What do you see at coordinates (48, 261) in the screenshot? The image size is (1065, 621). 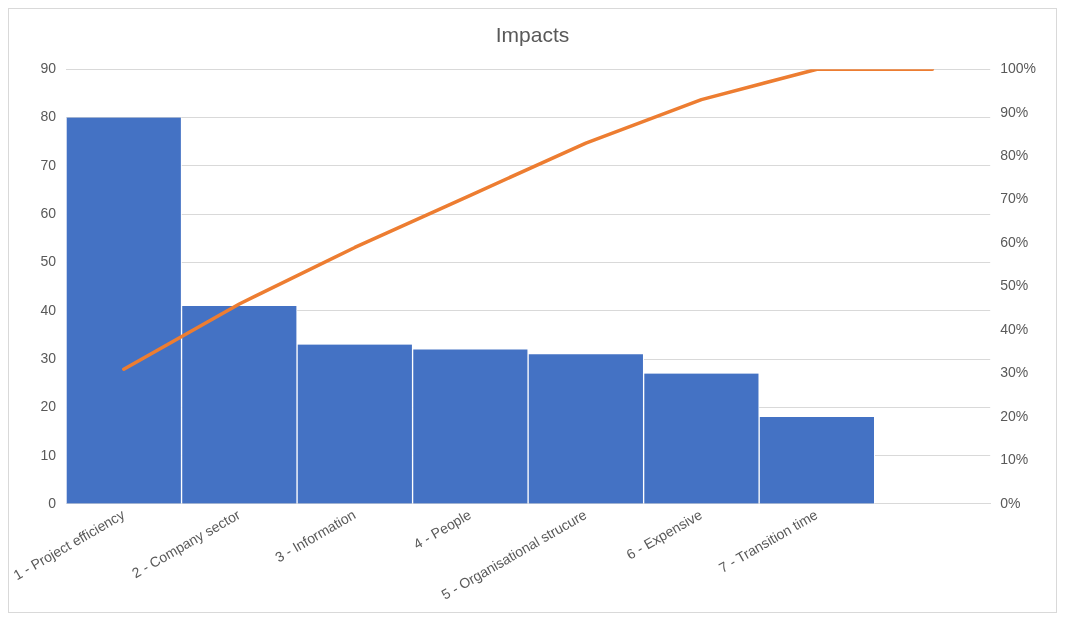 I see `y-tick-label: 50` at bounding box center [48, 261].